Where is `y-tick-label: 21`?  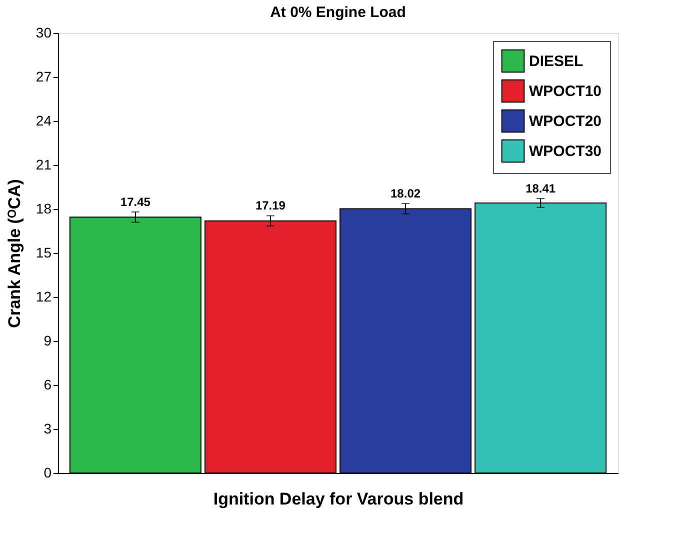
y-tick-label: 21 is located at coordinates (44, 164).